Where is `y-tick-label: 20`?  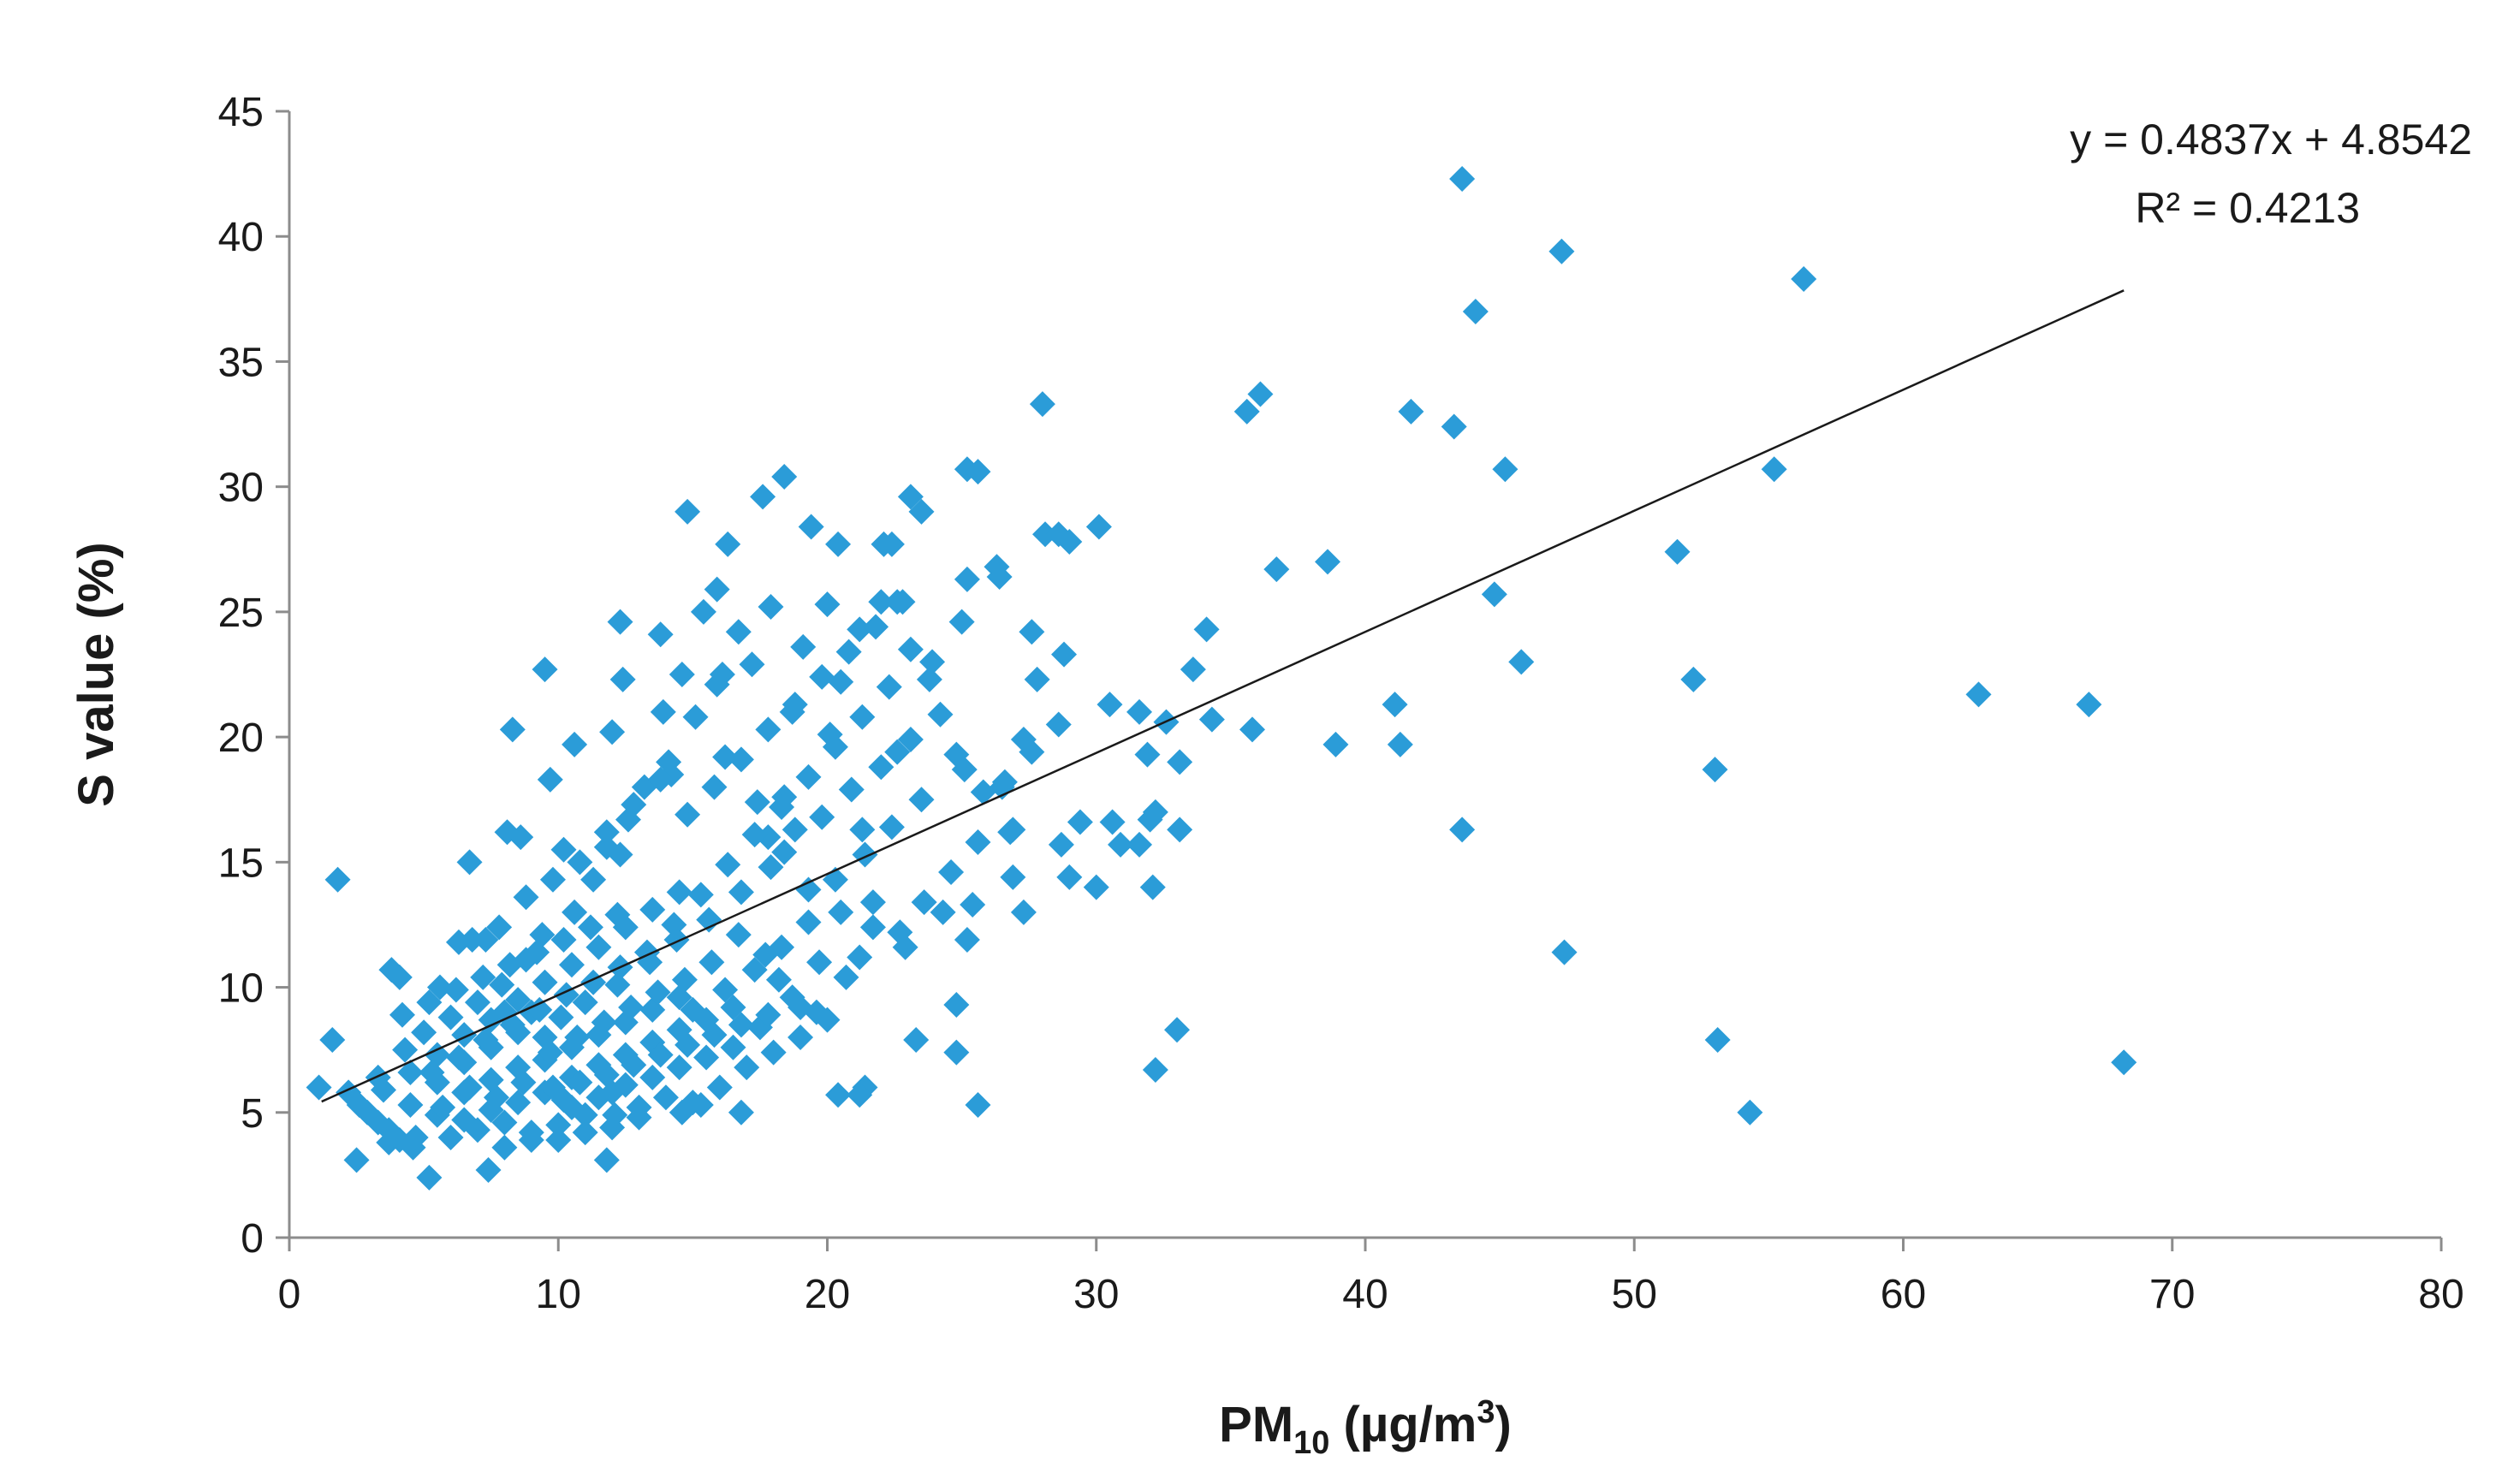 y-tick-label: 20 is located at coordinates (241, 738).